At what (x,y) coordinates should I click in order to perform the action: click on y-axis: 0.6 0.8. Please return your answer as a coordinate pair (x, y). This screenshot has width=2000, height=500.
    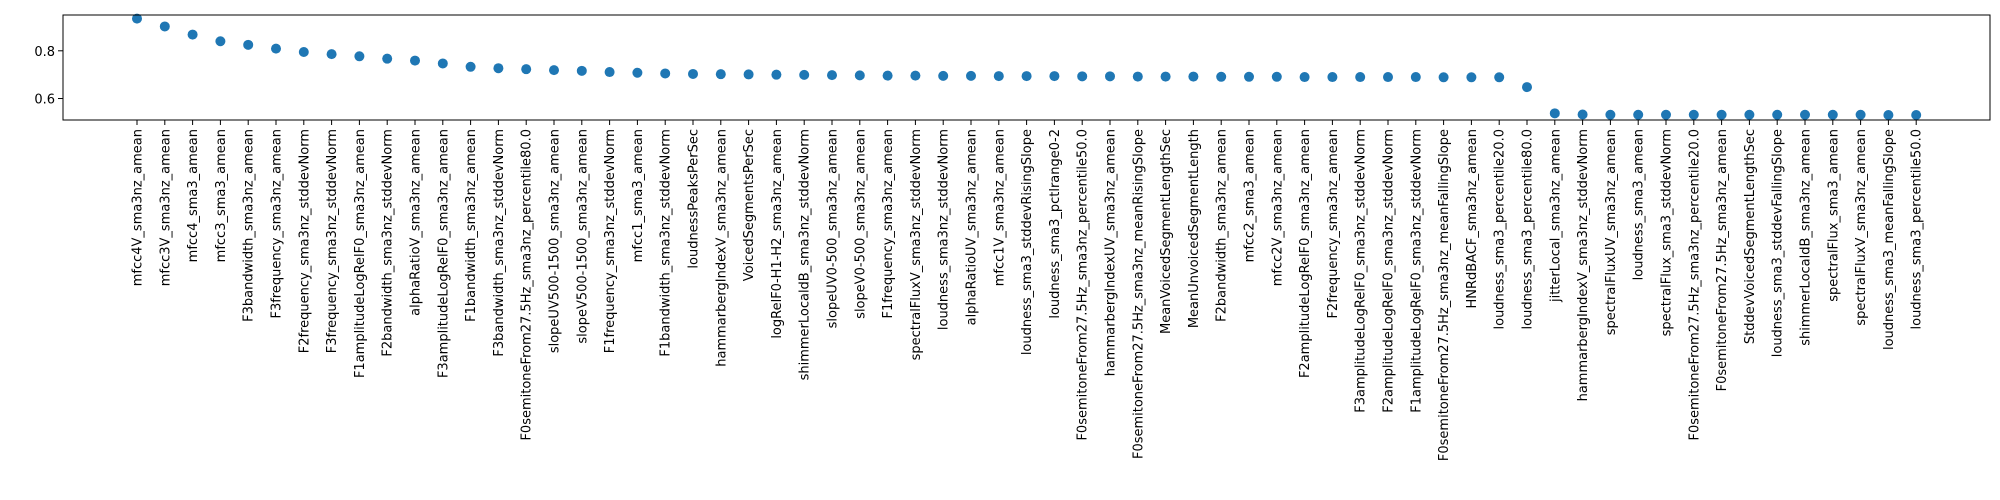
    Looking at the image, I should click on (48, 76).